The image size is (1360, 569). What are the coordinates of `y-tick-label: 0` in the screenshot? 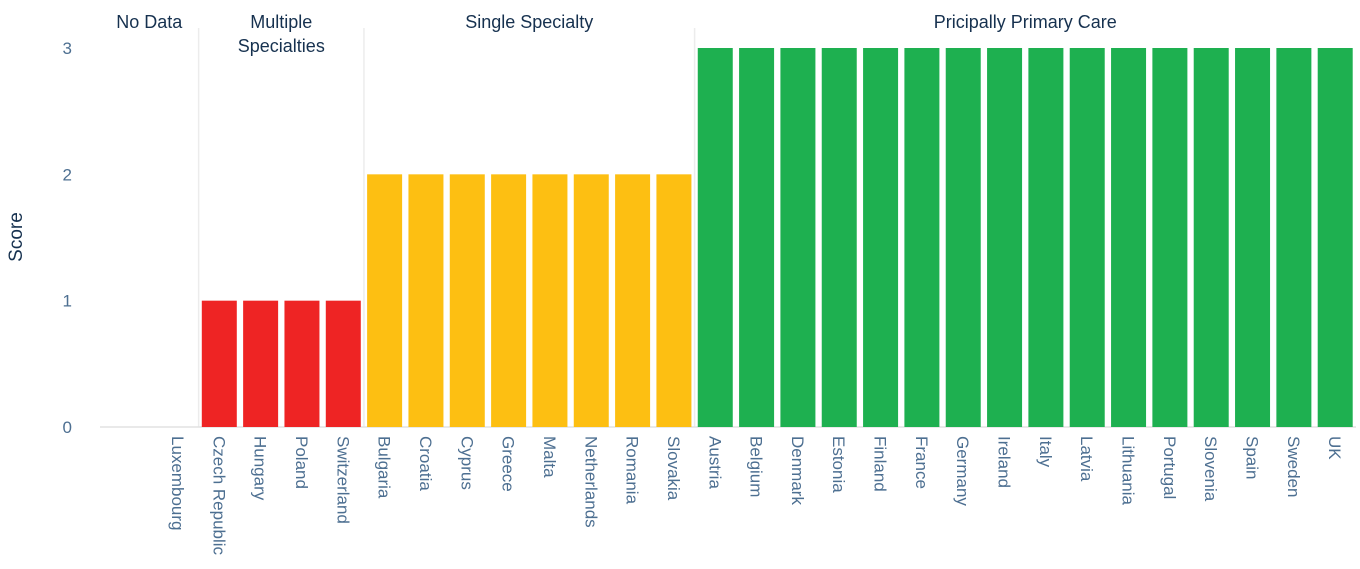 It's located at (67, 427).